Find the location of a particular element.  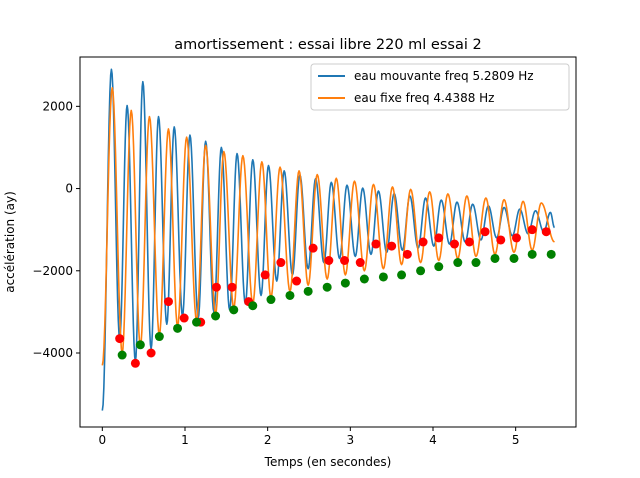

y-tick-label: −4000 is located at coordinates (52, 353).